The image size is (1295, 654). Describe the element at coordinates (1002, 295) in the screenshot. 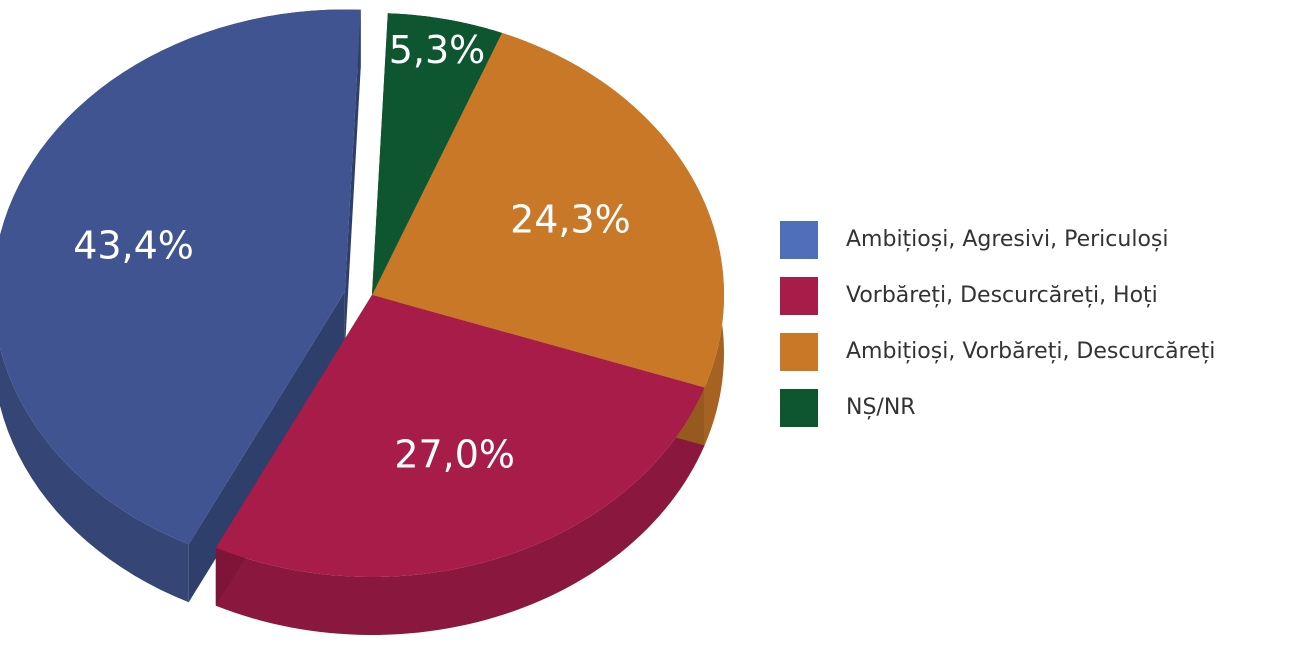

I see `legend-label: Vorbăreți, Descurcăreți, Hoți` at that location.